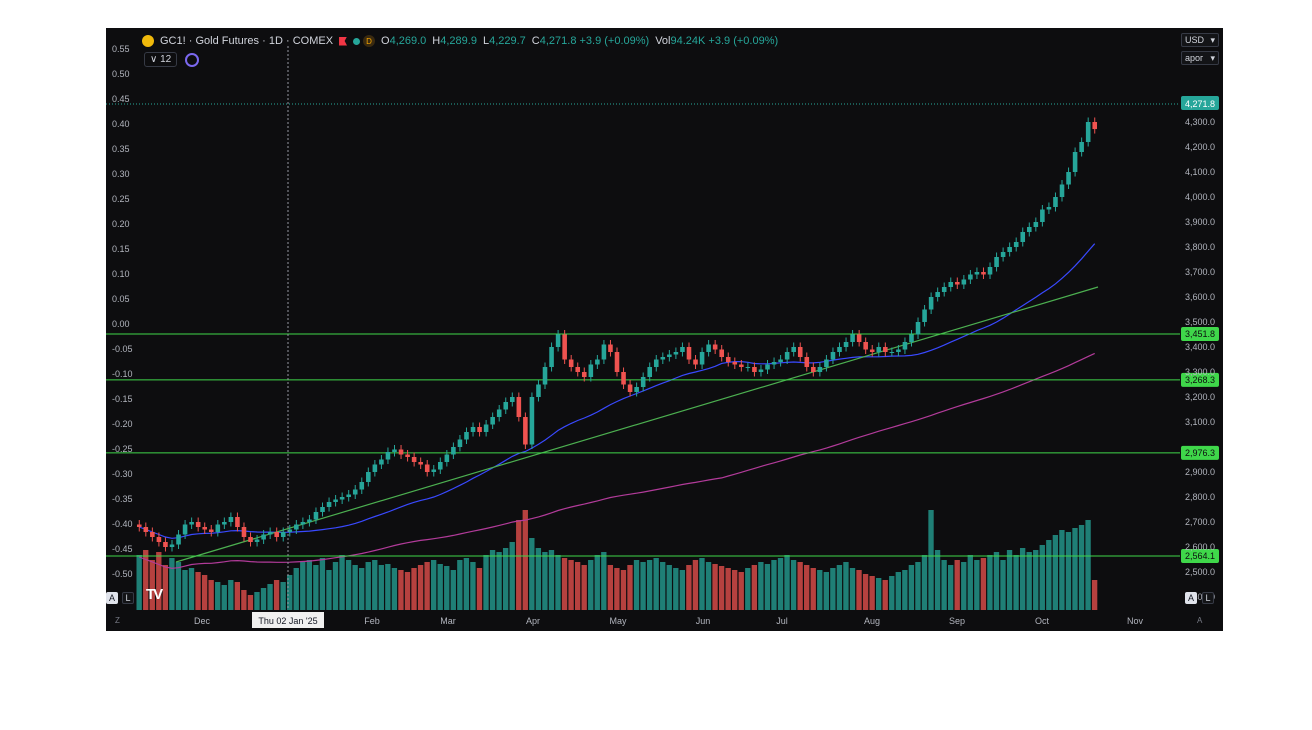 This screenshot has height=730, width=1312. I want to click on time-axis-tick: Aug, so click(872, 621).